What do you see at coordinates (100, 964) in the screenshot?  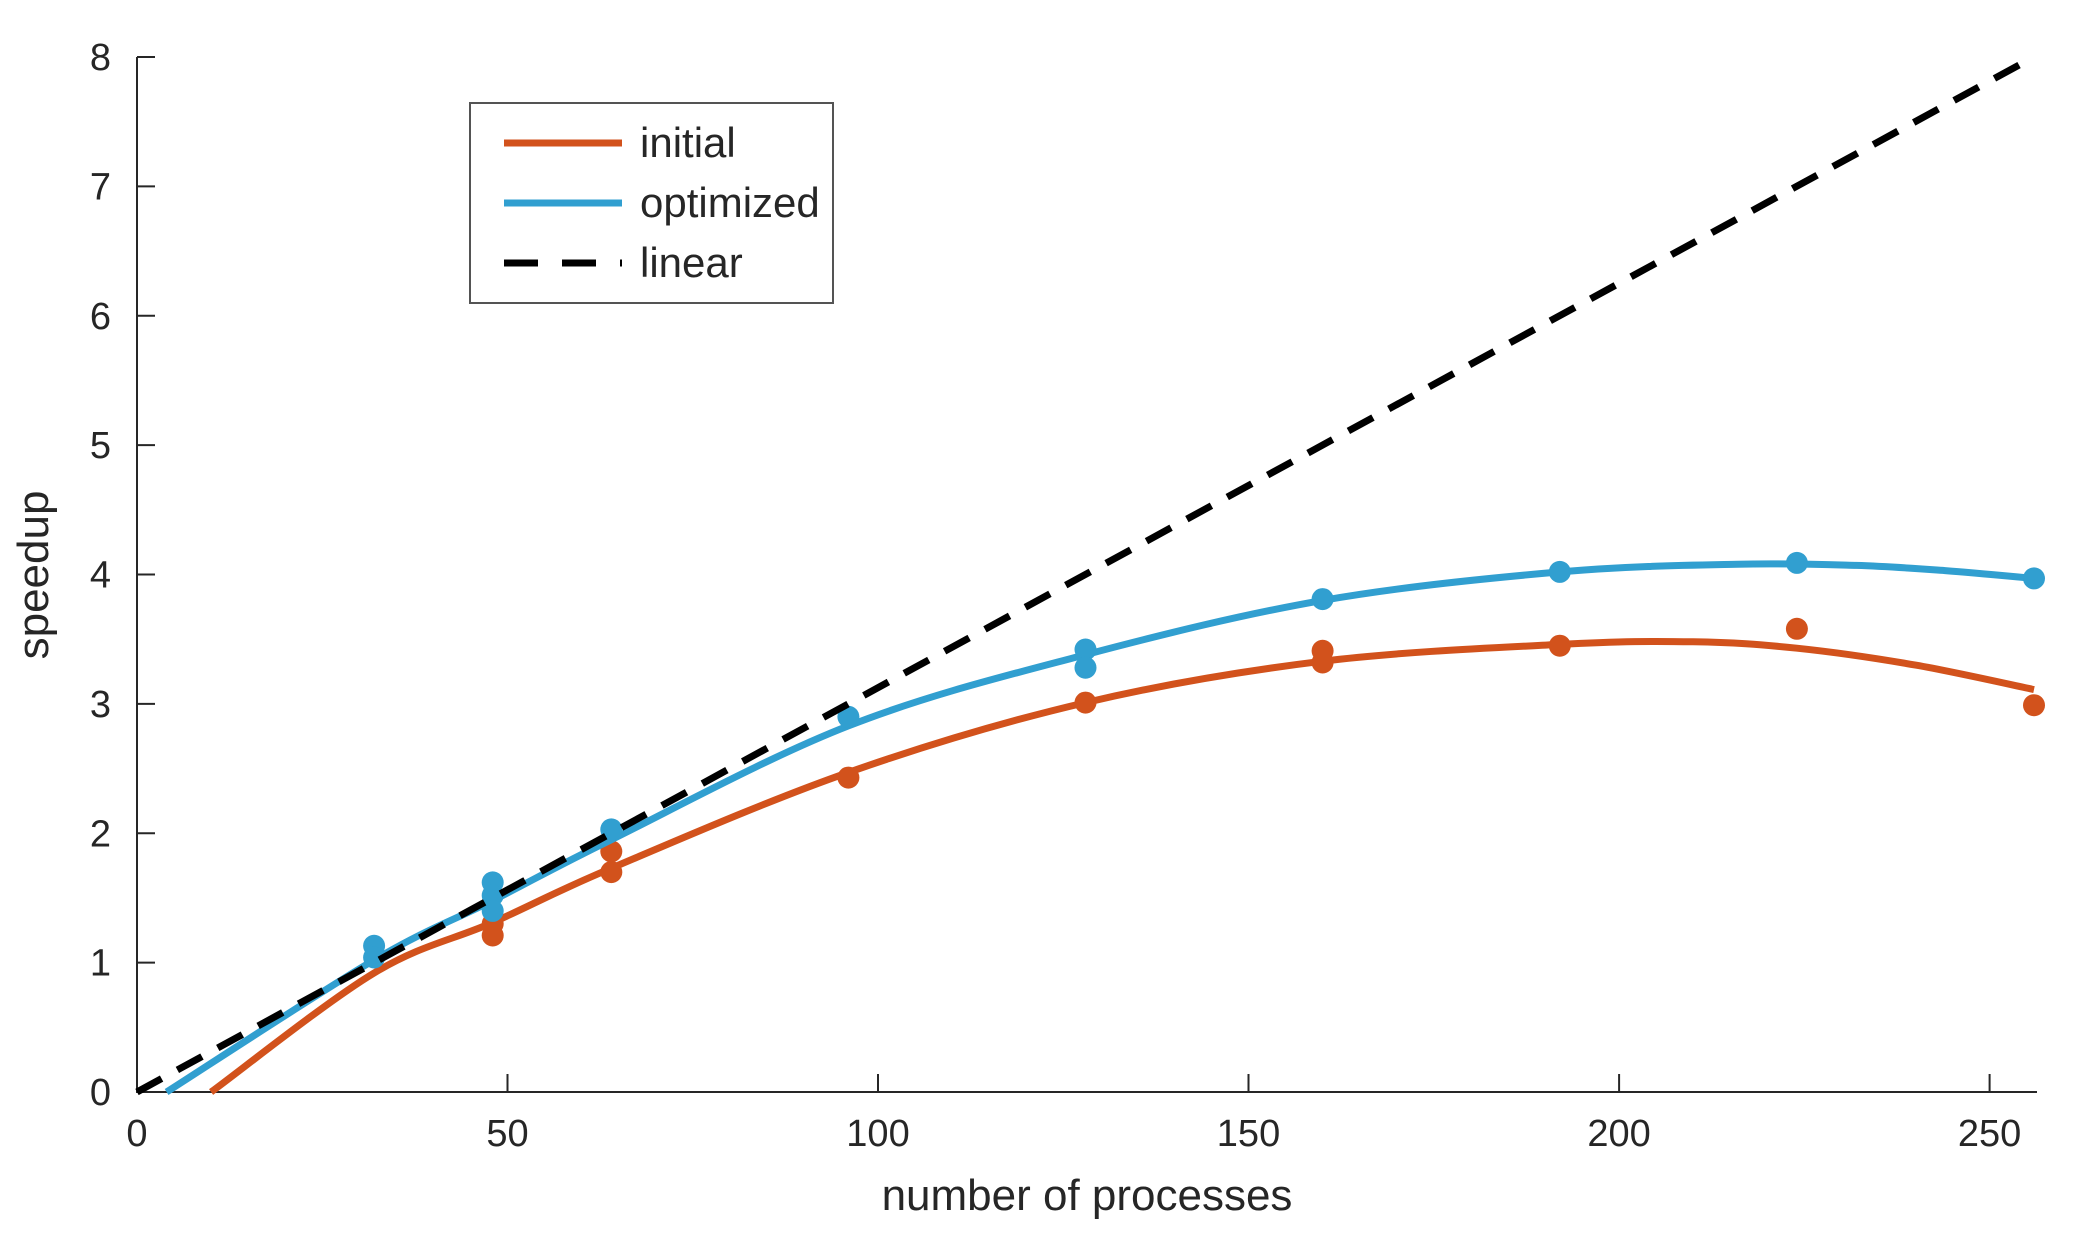 I see `y-tick-label: 1` at bounding box center [100, 964].